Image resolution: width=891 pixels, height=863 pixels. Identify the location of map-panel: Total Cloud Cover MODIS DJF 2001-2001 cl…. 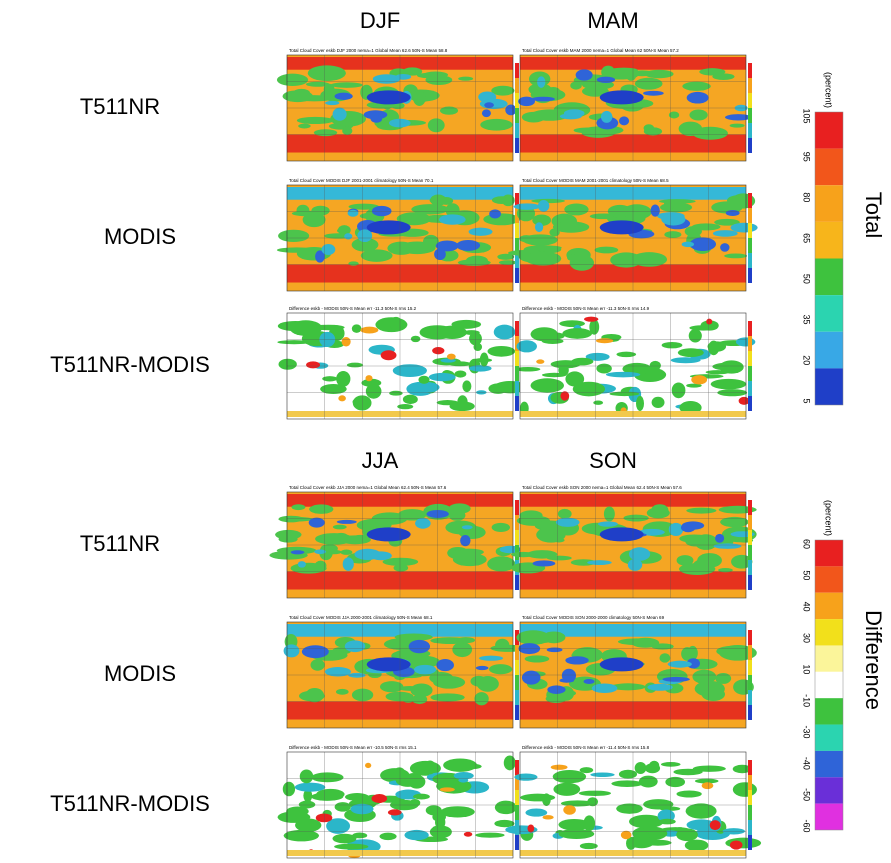
(398, 235).